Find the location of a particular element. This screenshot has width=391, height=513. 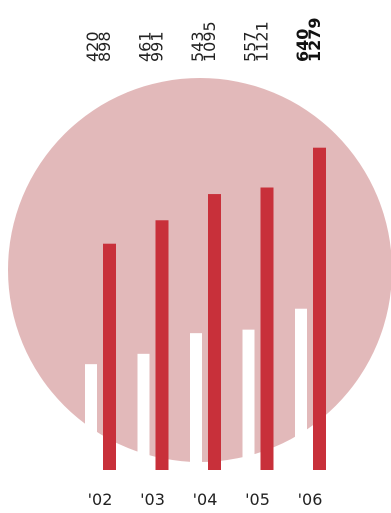

value-label-bottom-1: 991 is located at coordinates (157, 46).